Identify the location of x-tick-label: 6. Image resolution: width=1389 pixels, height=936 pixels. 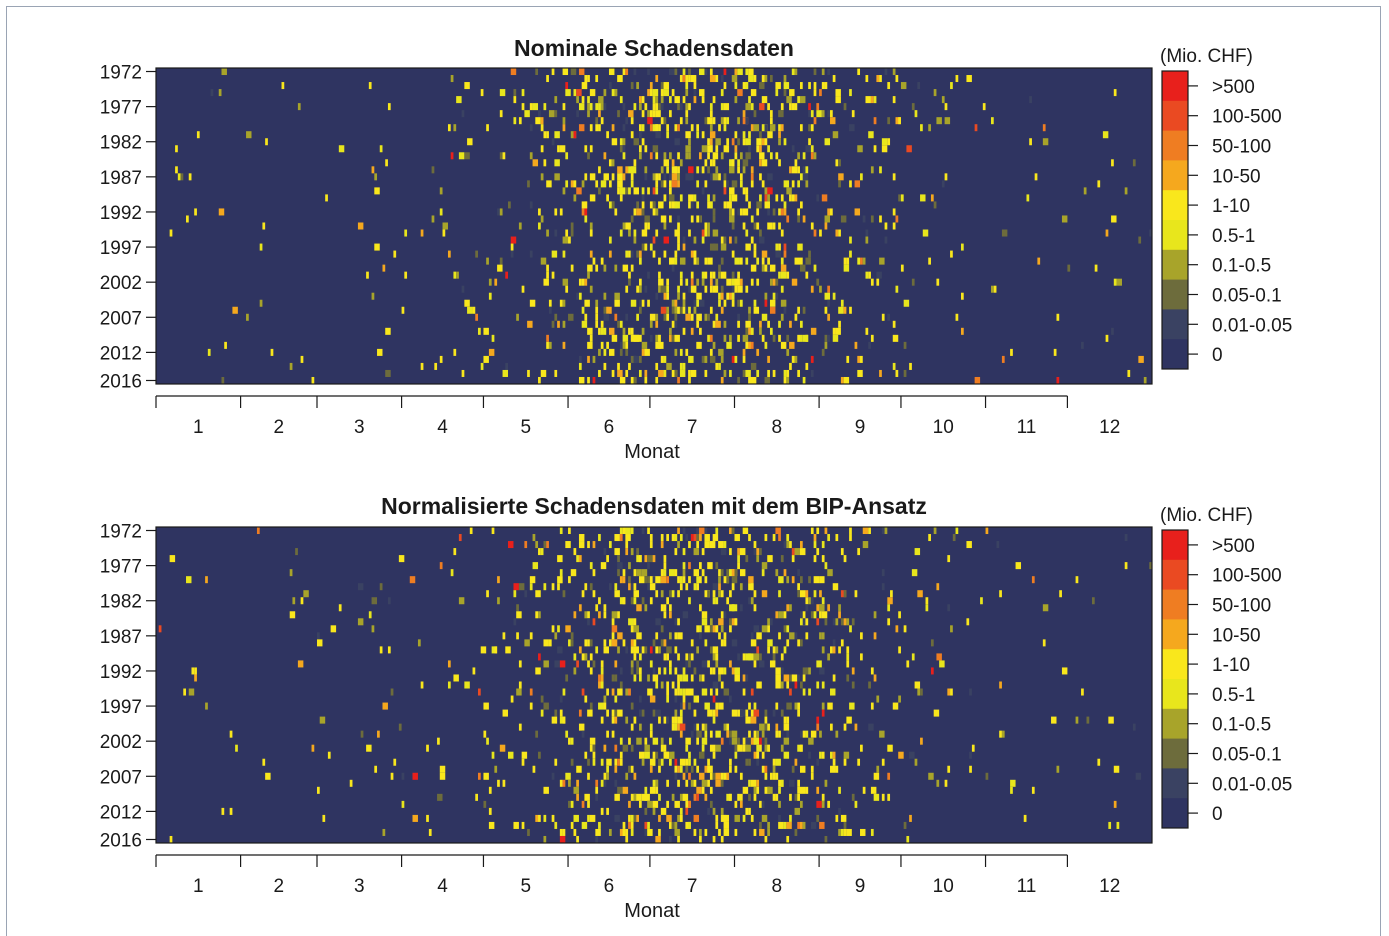
(609, 886).